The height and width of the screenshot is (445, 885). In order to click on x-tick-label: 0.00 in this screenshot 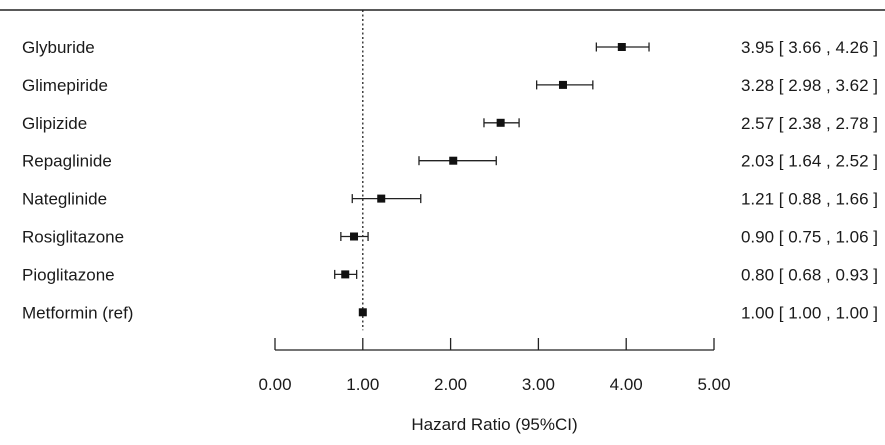, I will do `click(274, 384)`.